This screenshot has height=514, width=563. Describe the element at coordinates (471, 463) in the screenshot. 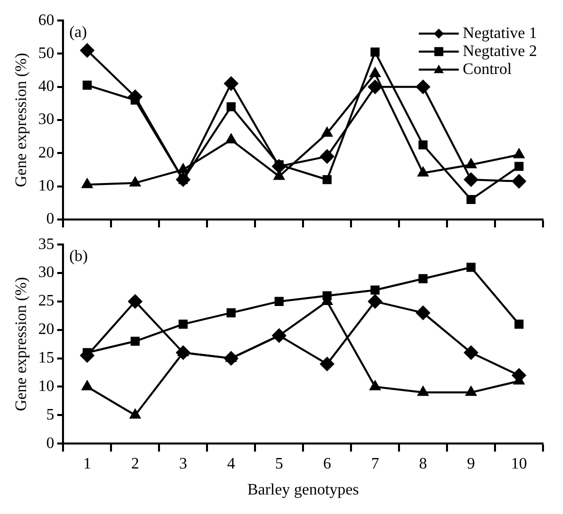

I see `x-tick-label: 9` at that location.